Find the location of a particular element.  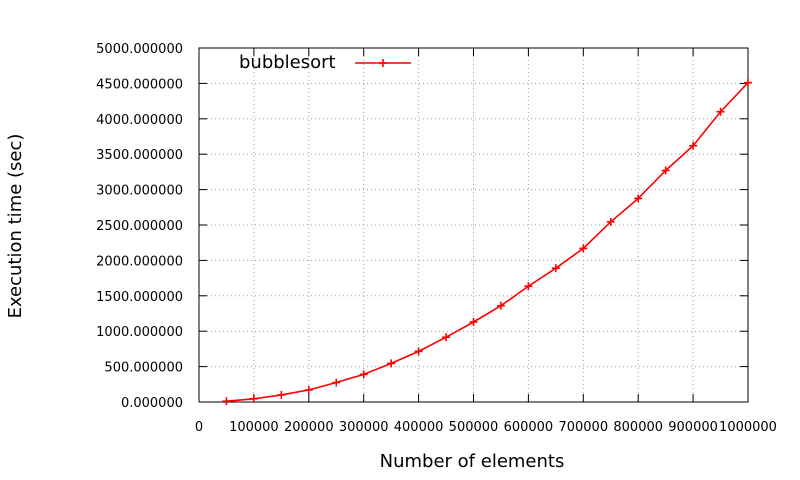

y-tick-label: 4000.000000 is located at coordinates (139, 120).